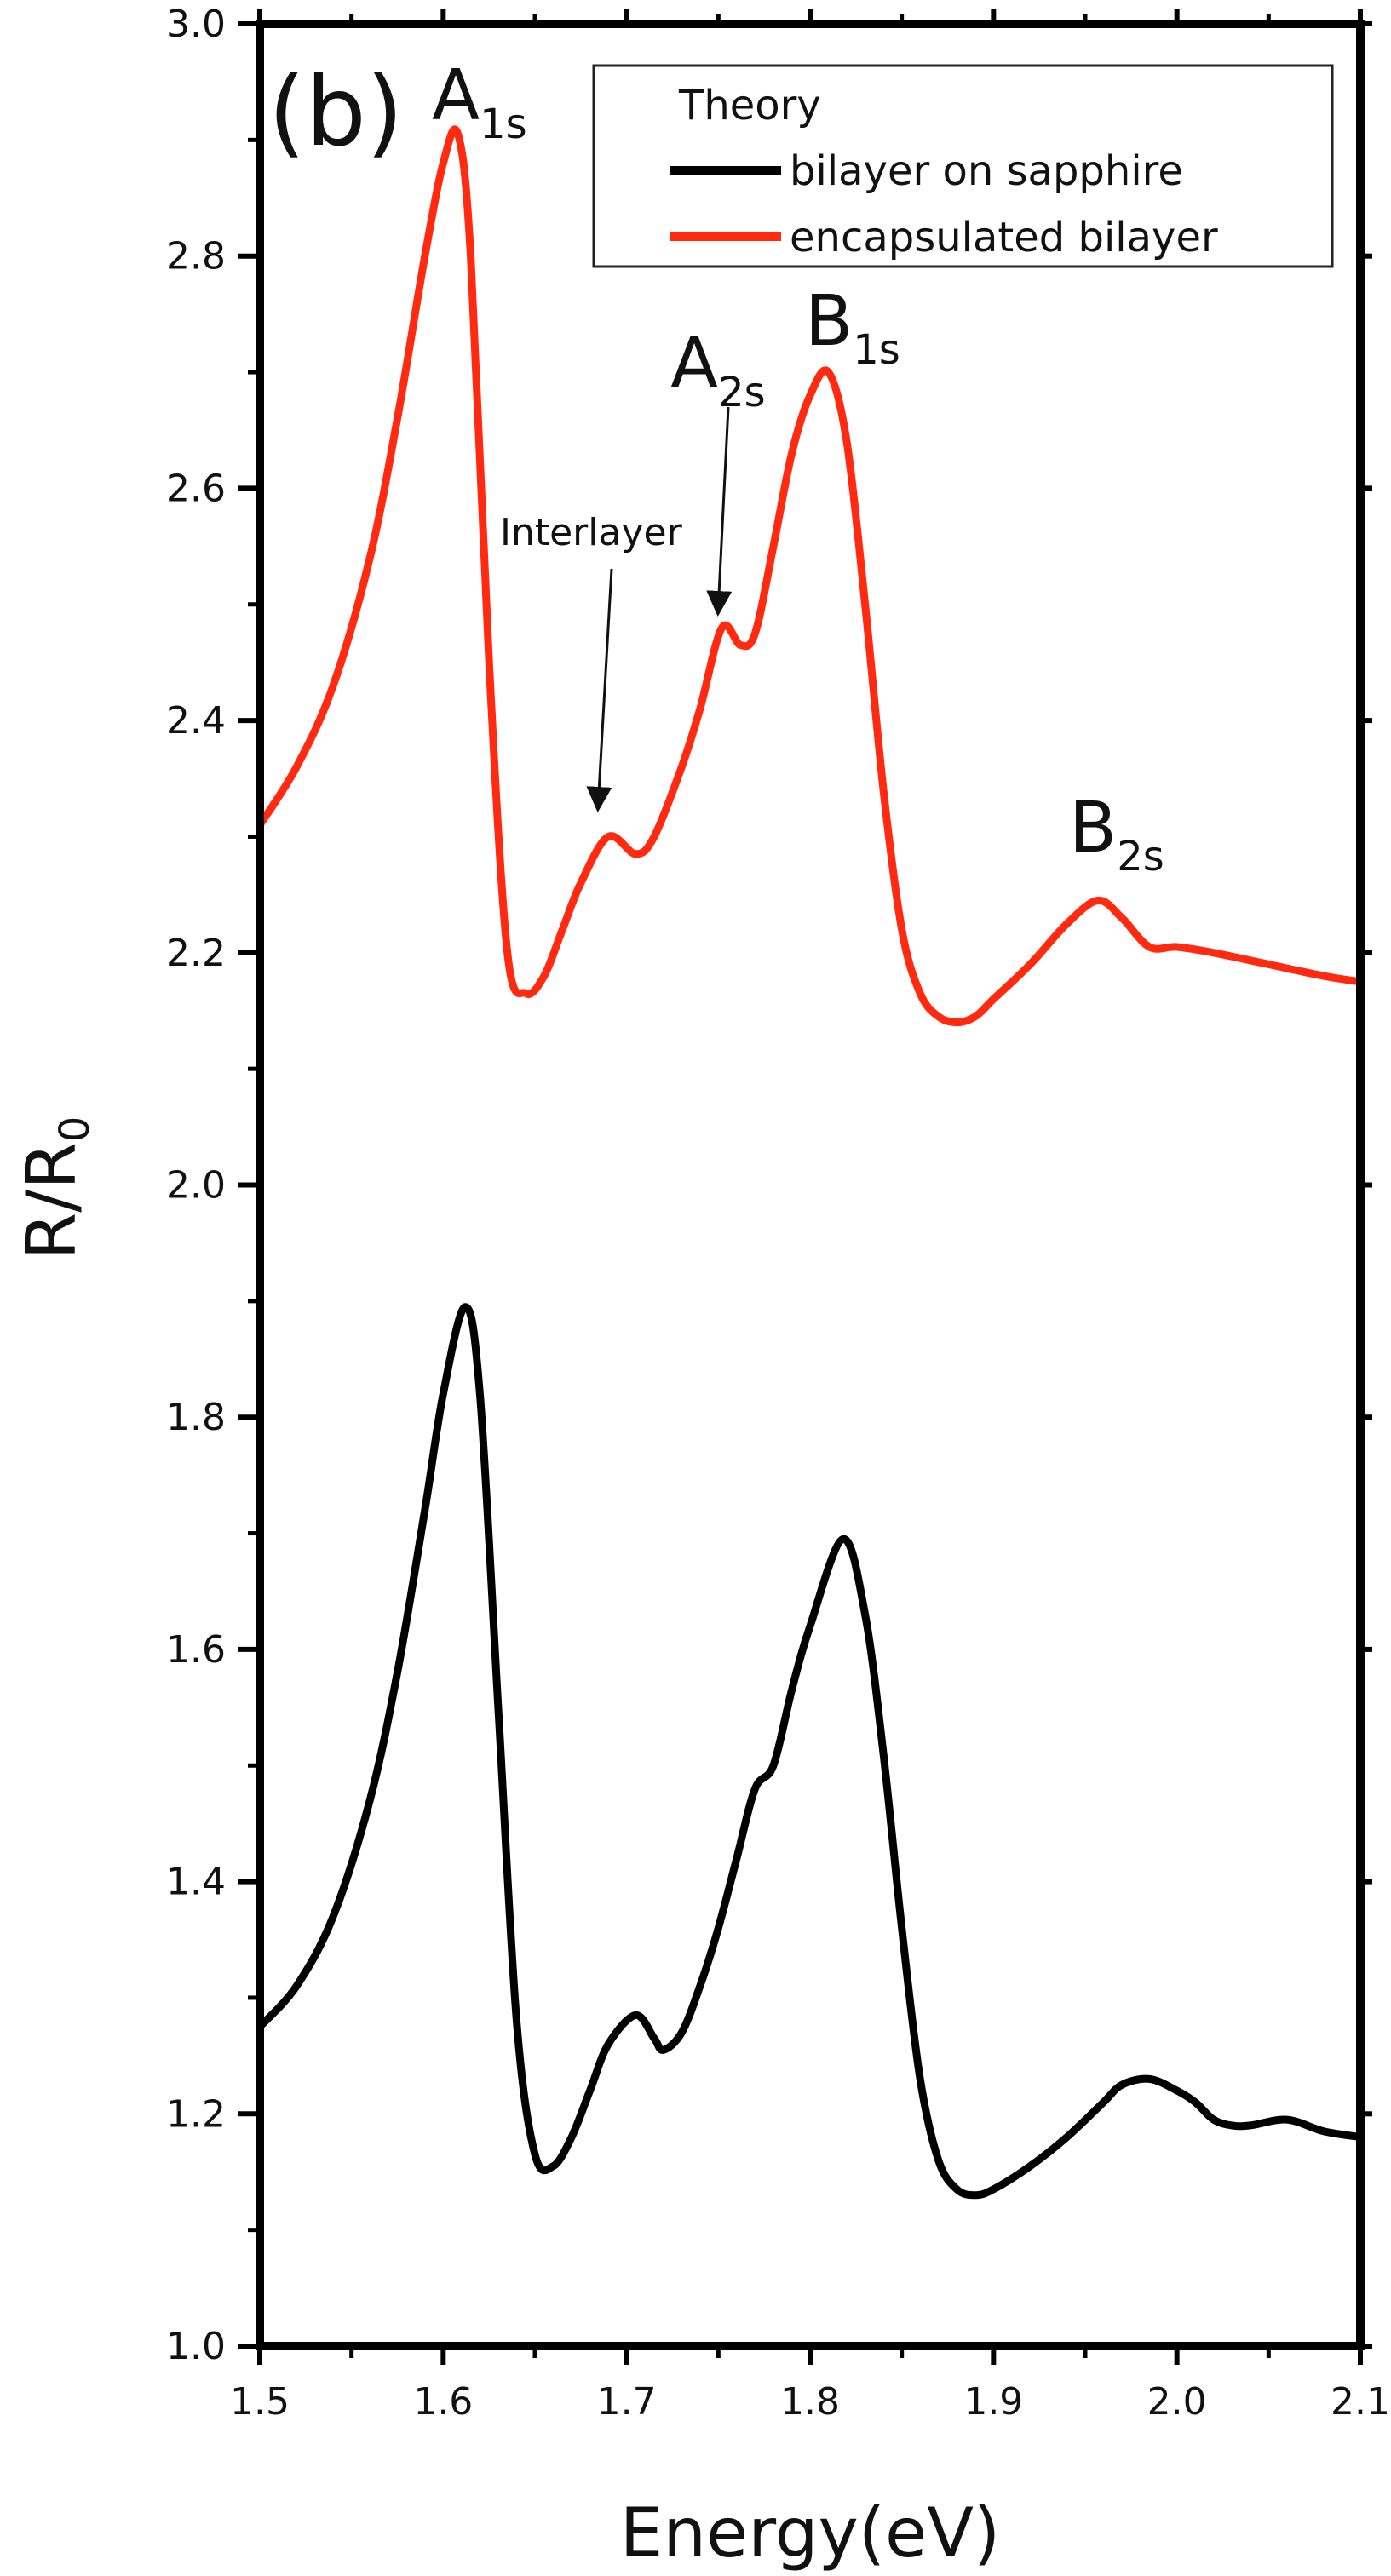 The width and height of the screenshot is (1391, 2576). What do you see at coordinates (1004, 237) in the screenshot?
I see `legend-label-encapsulated-bilayer: encapsulated bilayer` at bounding box center [1004, 237].